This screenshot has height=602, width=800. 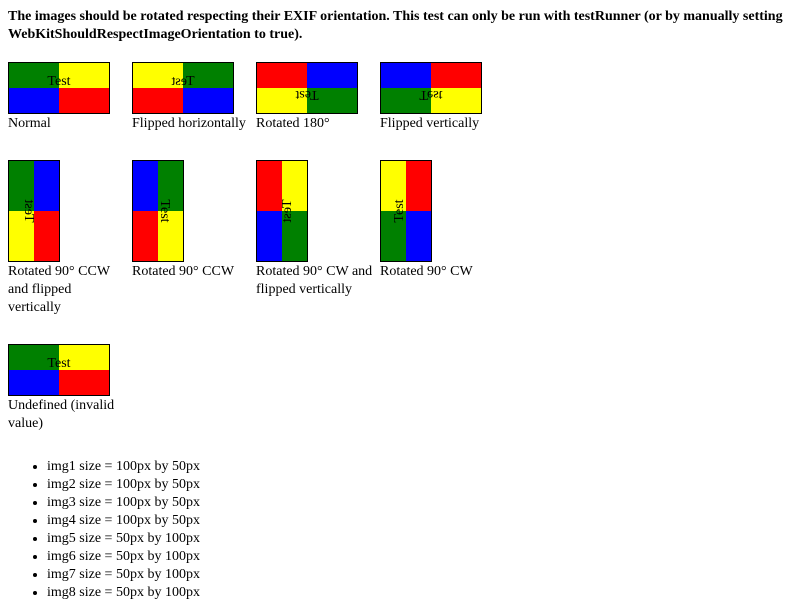 I want to click on list-item: img1 size = 100px by 50px, so click(x=123, y=467).